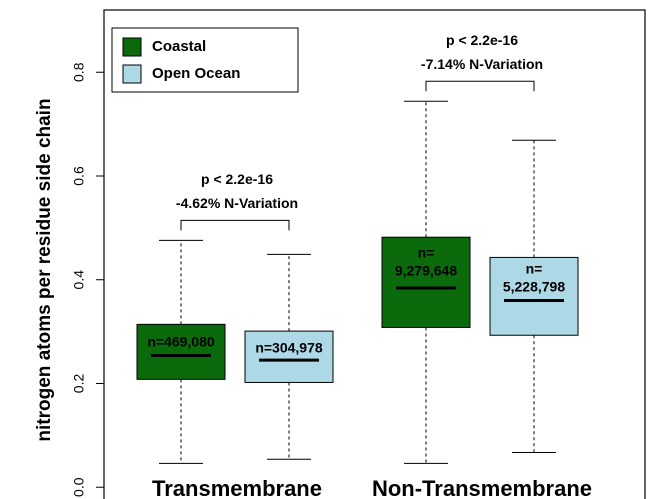 This screenshot has width=657, height=499. Describe the element at coordinates (79, 384) in the screenshot. I see `y-tick-label: 0.2` at that location.